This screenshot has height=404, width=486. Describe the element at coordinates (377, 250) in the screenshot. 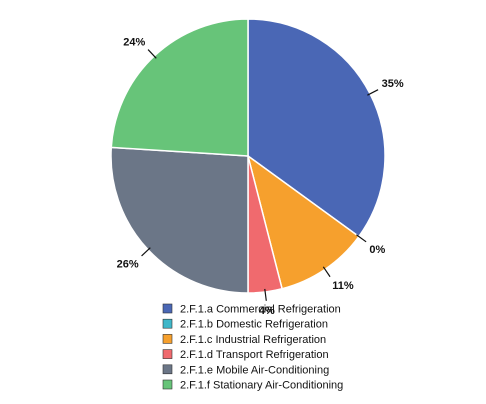

I see `slice-label-2-f-1-b-domestic-refrigeration: 0%` at that location.